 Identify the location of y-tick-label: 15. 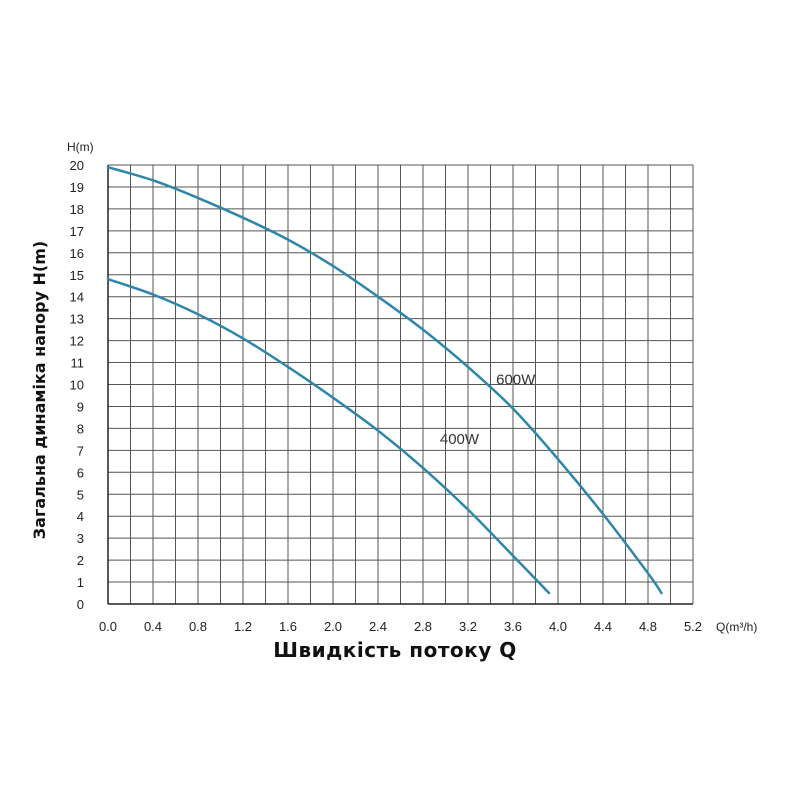
(77, 275).